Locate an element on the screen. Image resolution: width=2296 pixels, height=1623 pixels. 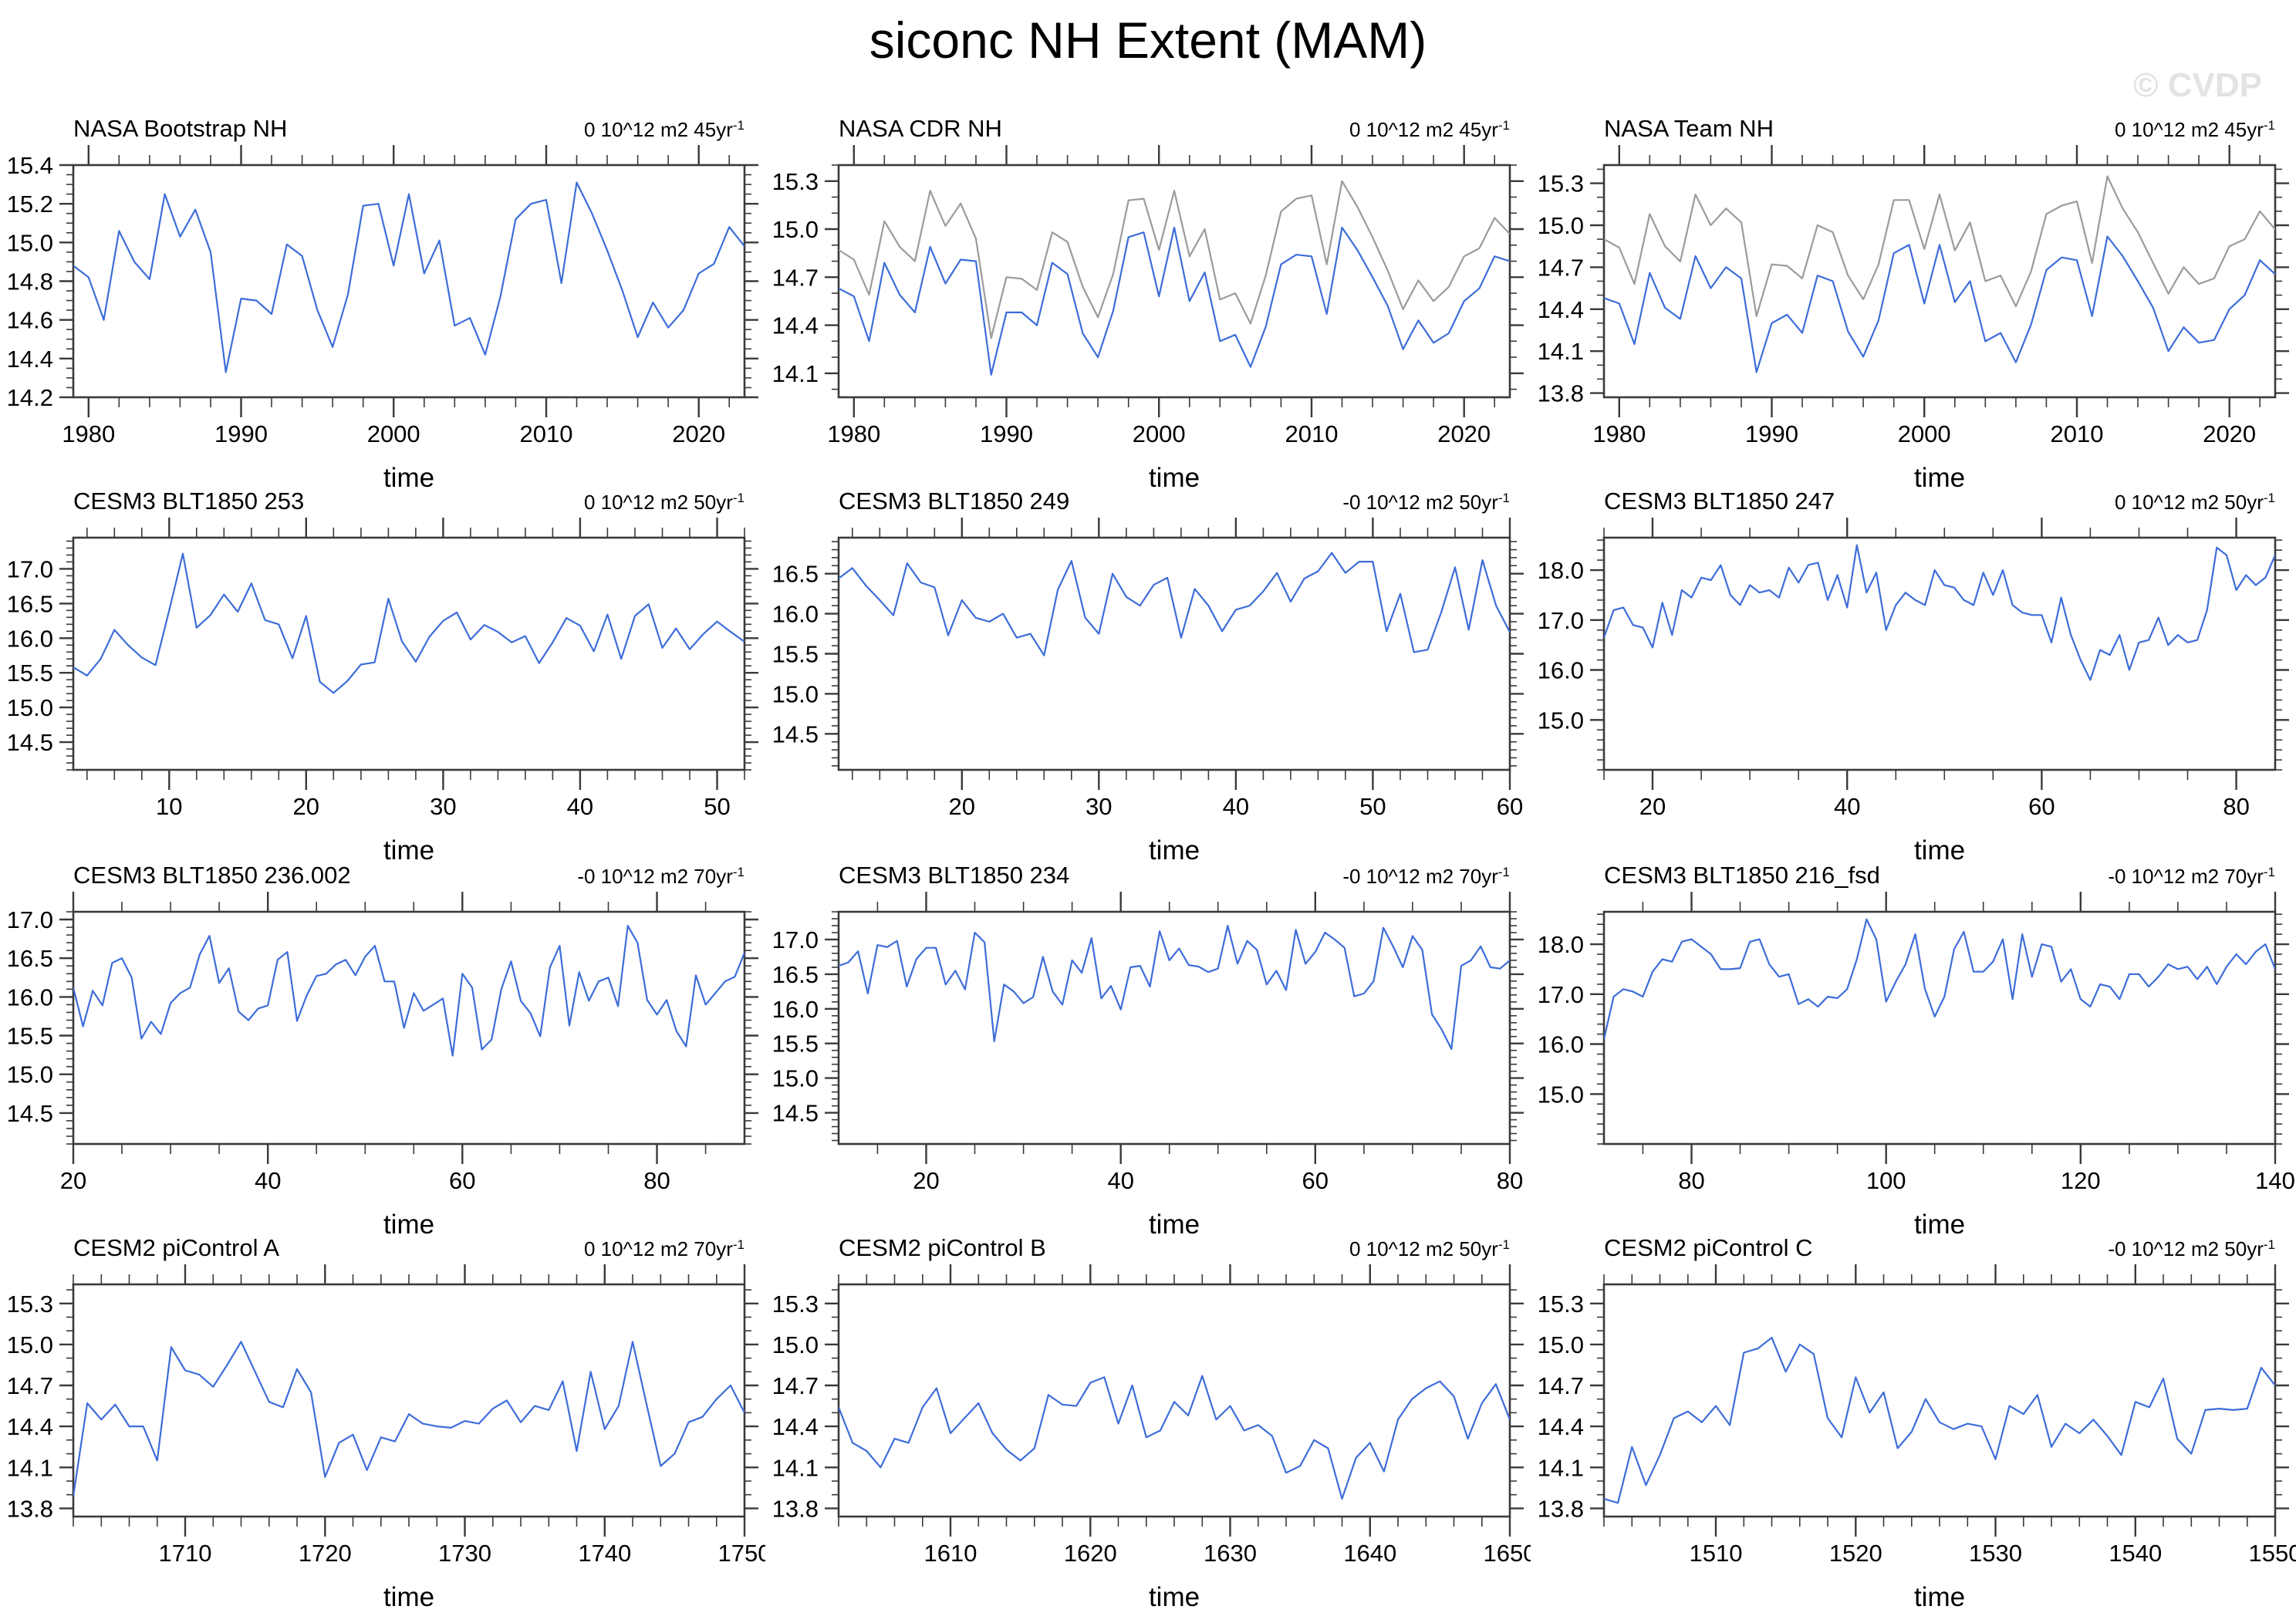
chart-title: CESM3 BLT1850 249 is located at coordinates (954, 503).